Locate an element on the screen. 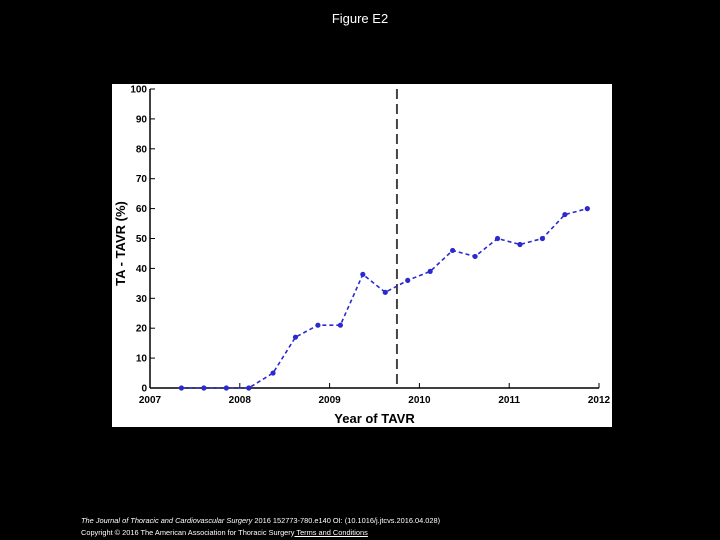 Image resolution: width=720 pixels, height=540 pixels. y-tick-label: 0 is located at coordinates (144, 389).